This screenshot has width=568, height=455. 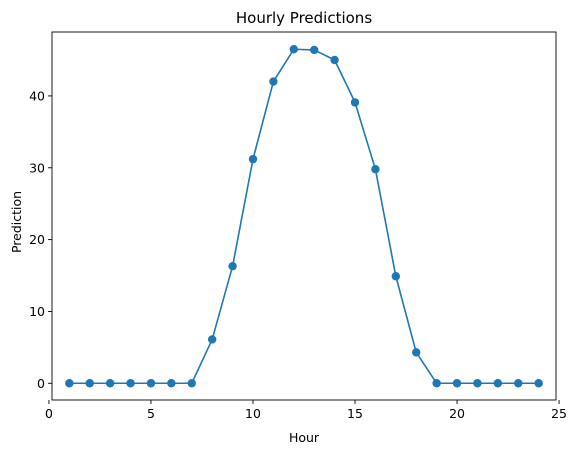 What do you see at coordinates (37, 167) in the screenshot?
I see `y-tick-label: 30` at bounding box center [37, 167].